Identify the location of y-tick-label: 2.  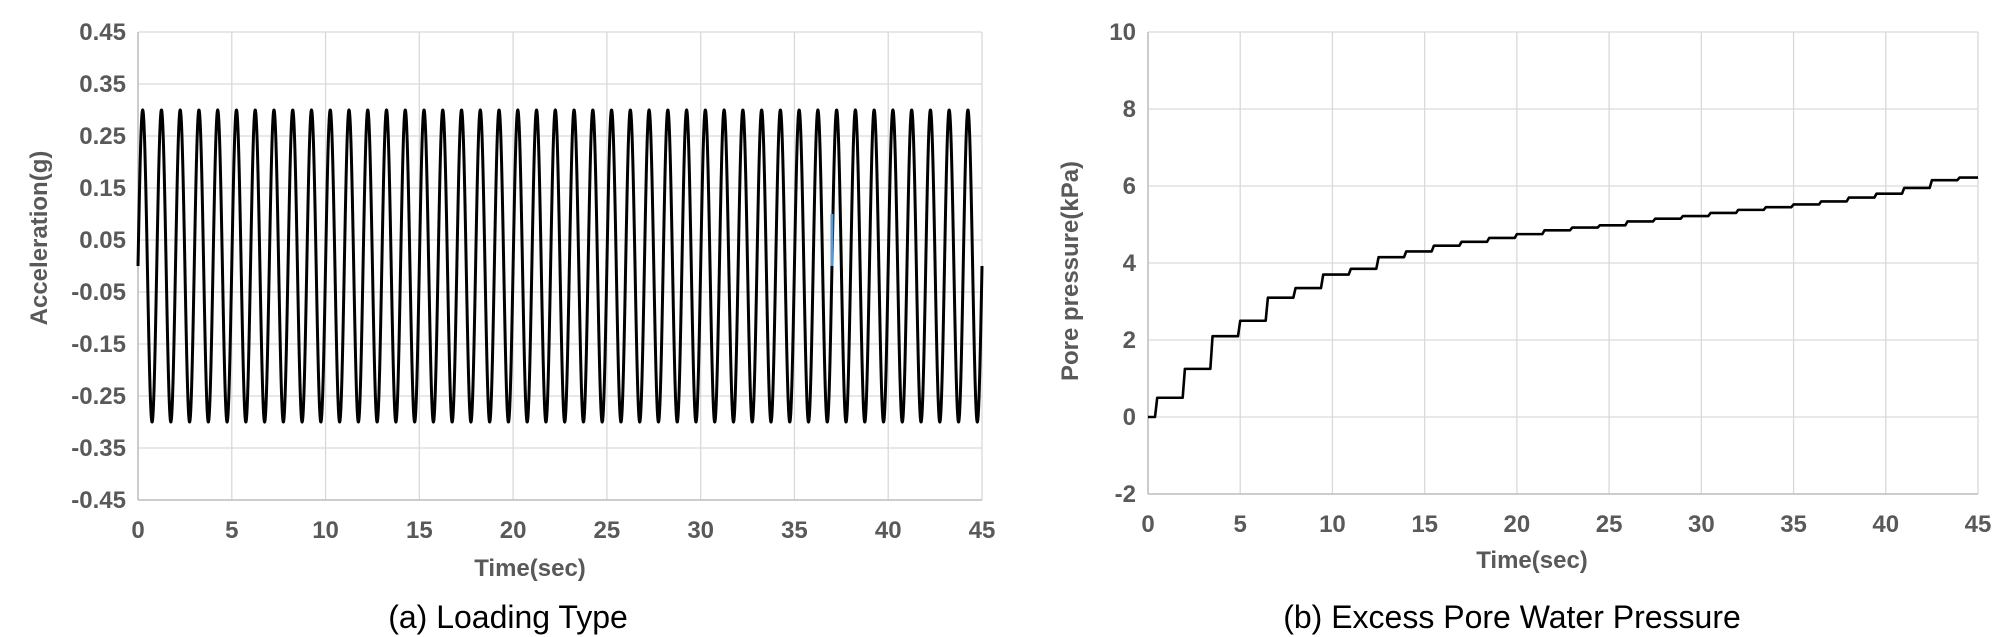
(1129, 340).